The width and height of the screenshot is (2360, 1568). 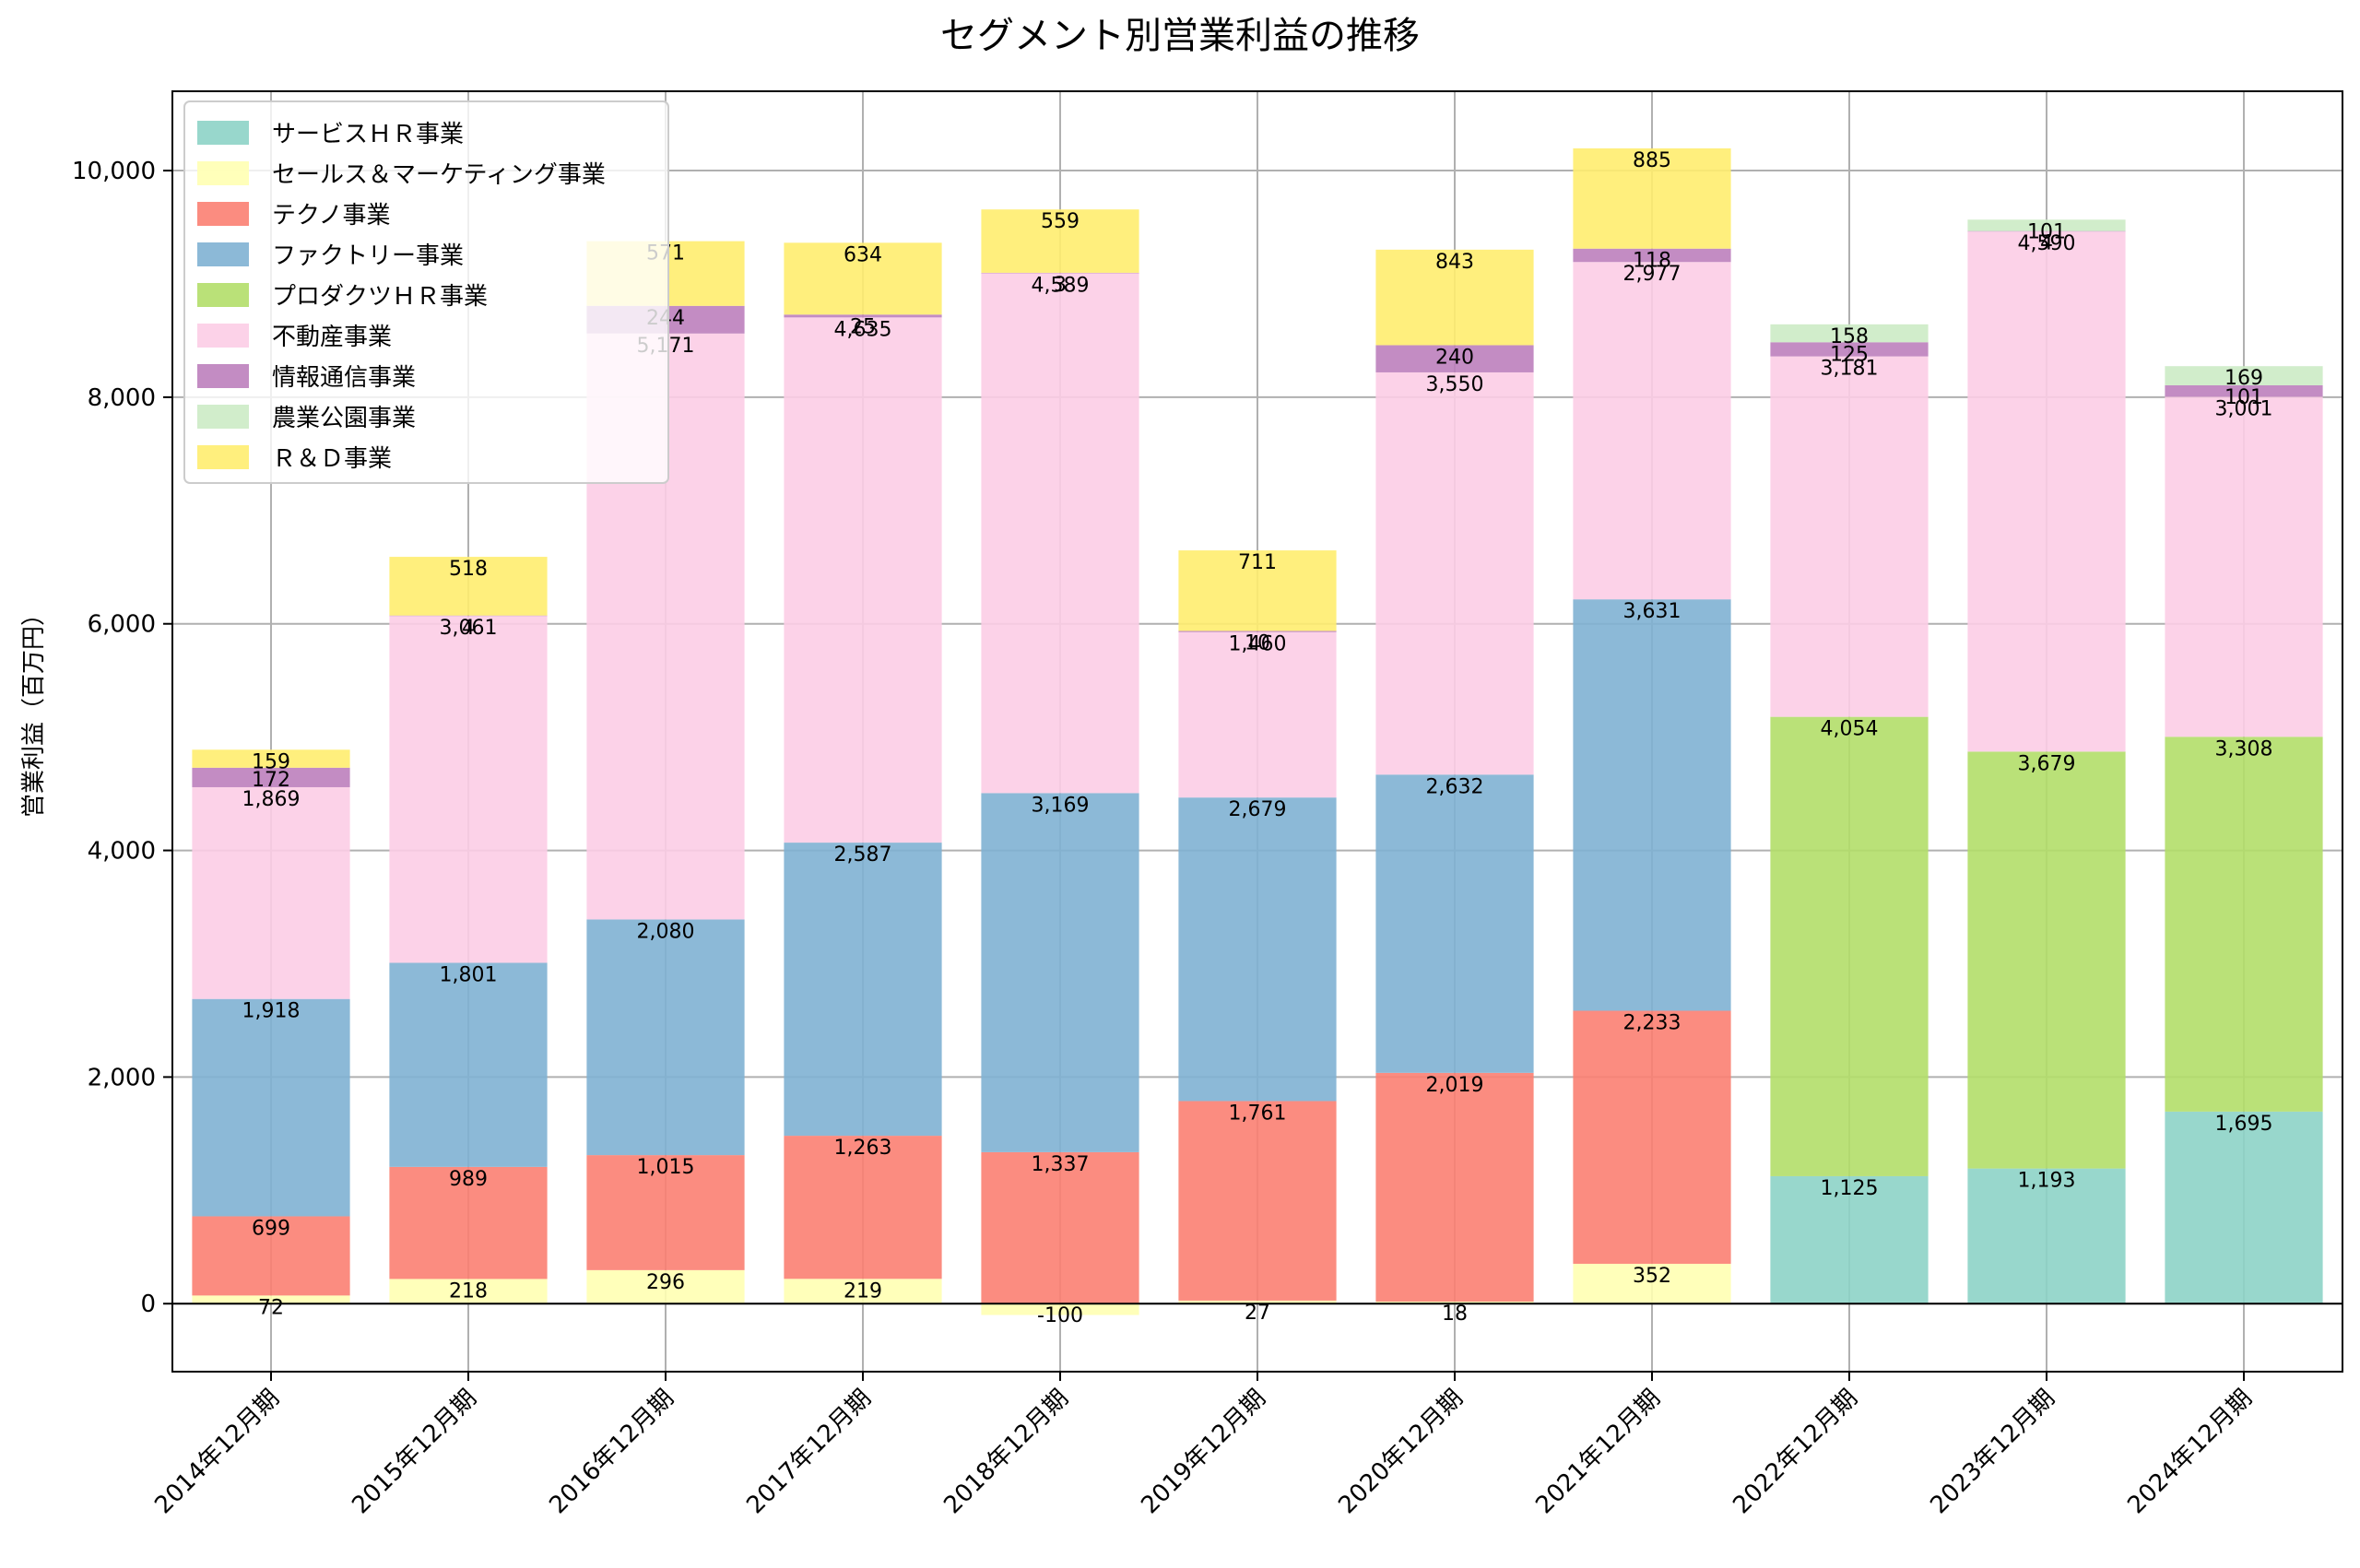 What do you see at coordinates (2190, 1452) in the screenshot?
I see `x-tick-label: 2024年12月期` at bounding box center [2190, 1452].